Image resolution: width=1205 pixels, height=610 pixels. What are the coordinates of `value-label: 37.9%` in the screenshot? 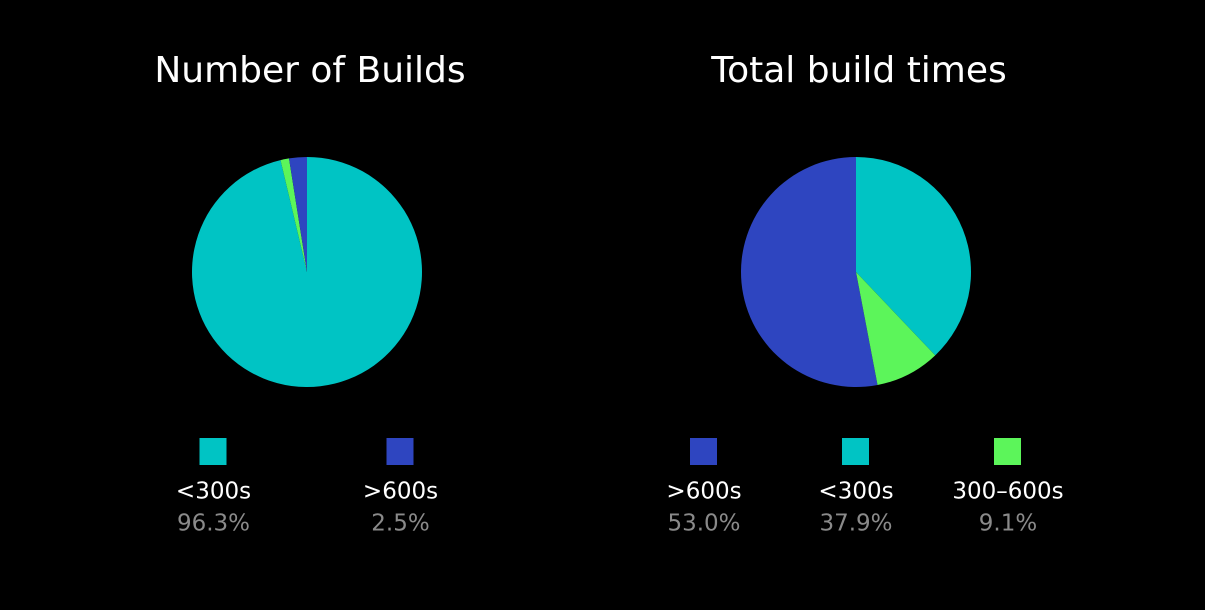 It's located at (855, 524).